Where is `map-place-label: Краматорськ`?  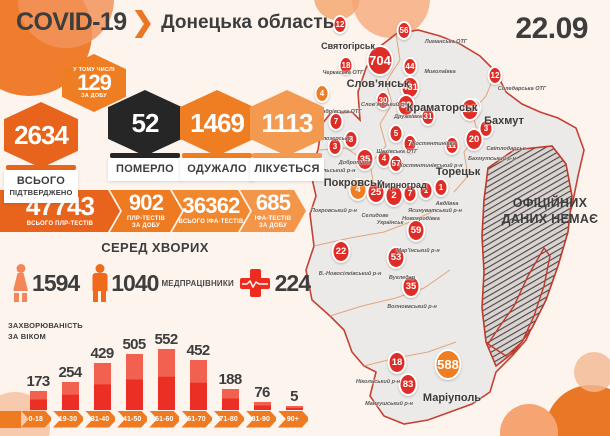 map-place-label: Краматорськ is located at coordinates (442, 108).